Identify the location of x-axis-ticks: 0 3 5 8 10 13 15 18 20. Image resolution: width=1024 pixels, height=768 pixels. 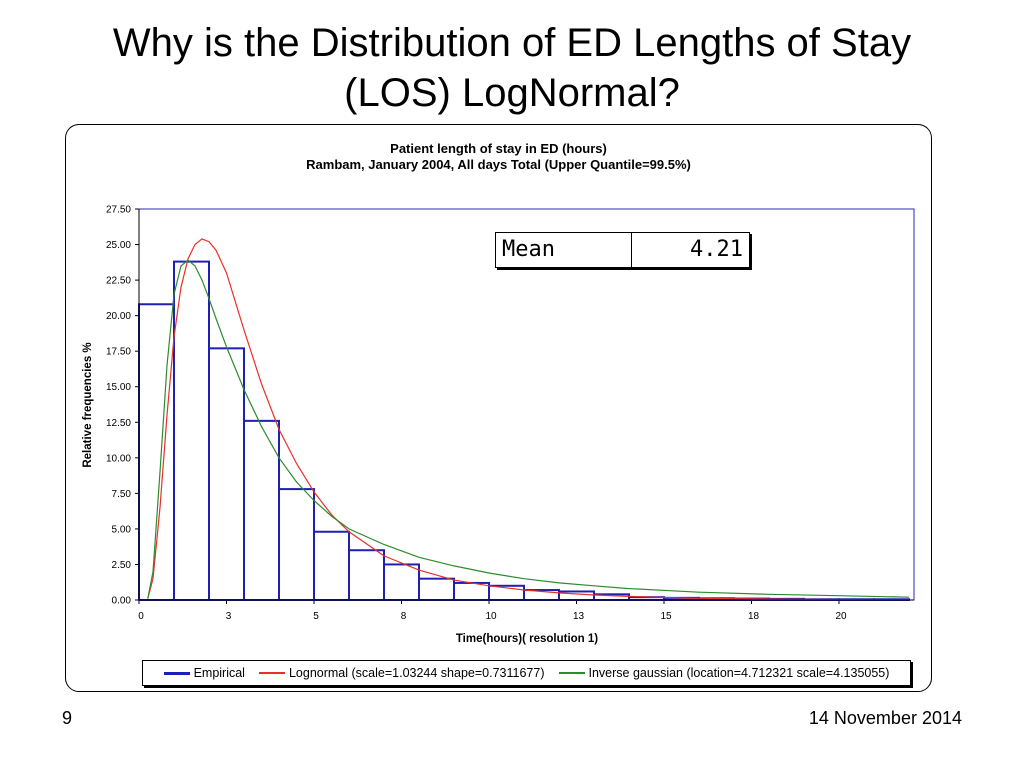
(492, 611).